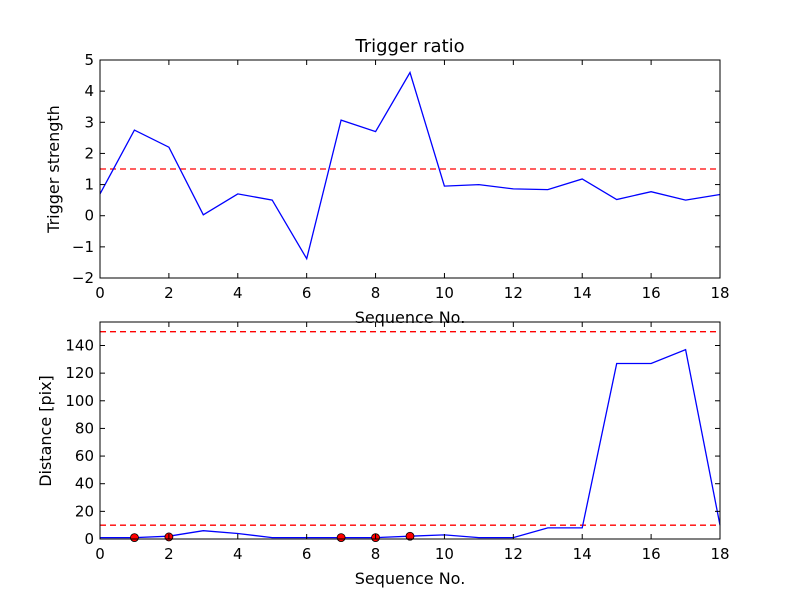  What do you see at coordinates (53, 169) in the screenshot?
I see `y-axis-label: Trigger strength` at bounding box center [53, 169].